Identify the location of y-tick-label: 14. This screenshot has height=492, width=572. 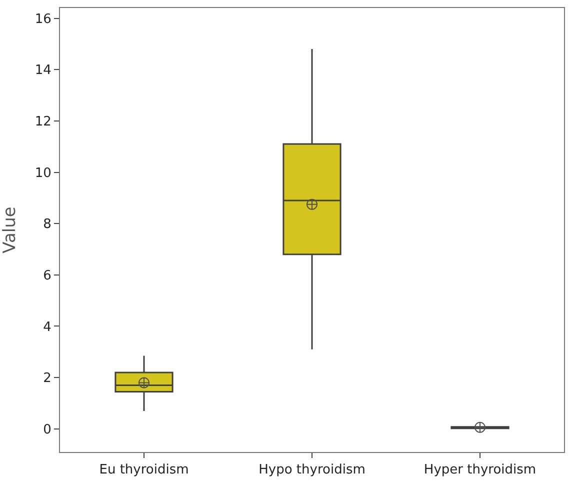
(43, 70).